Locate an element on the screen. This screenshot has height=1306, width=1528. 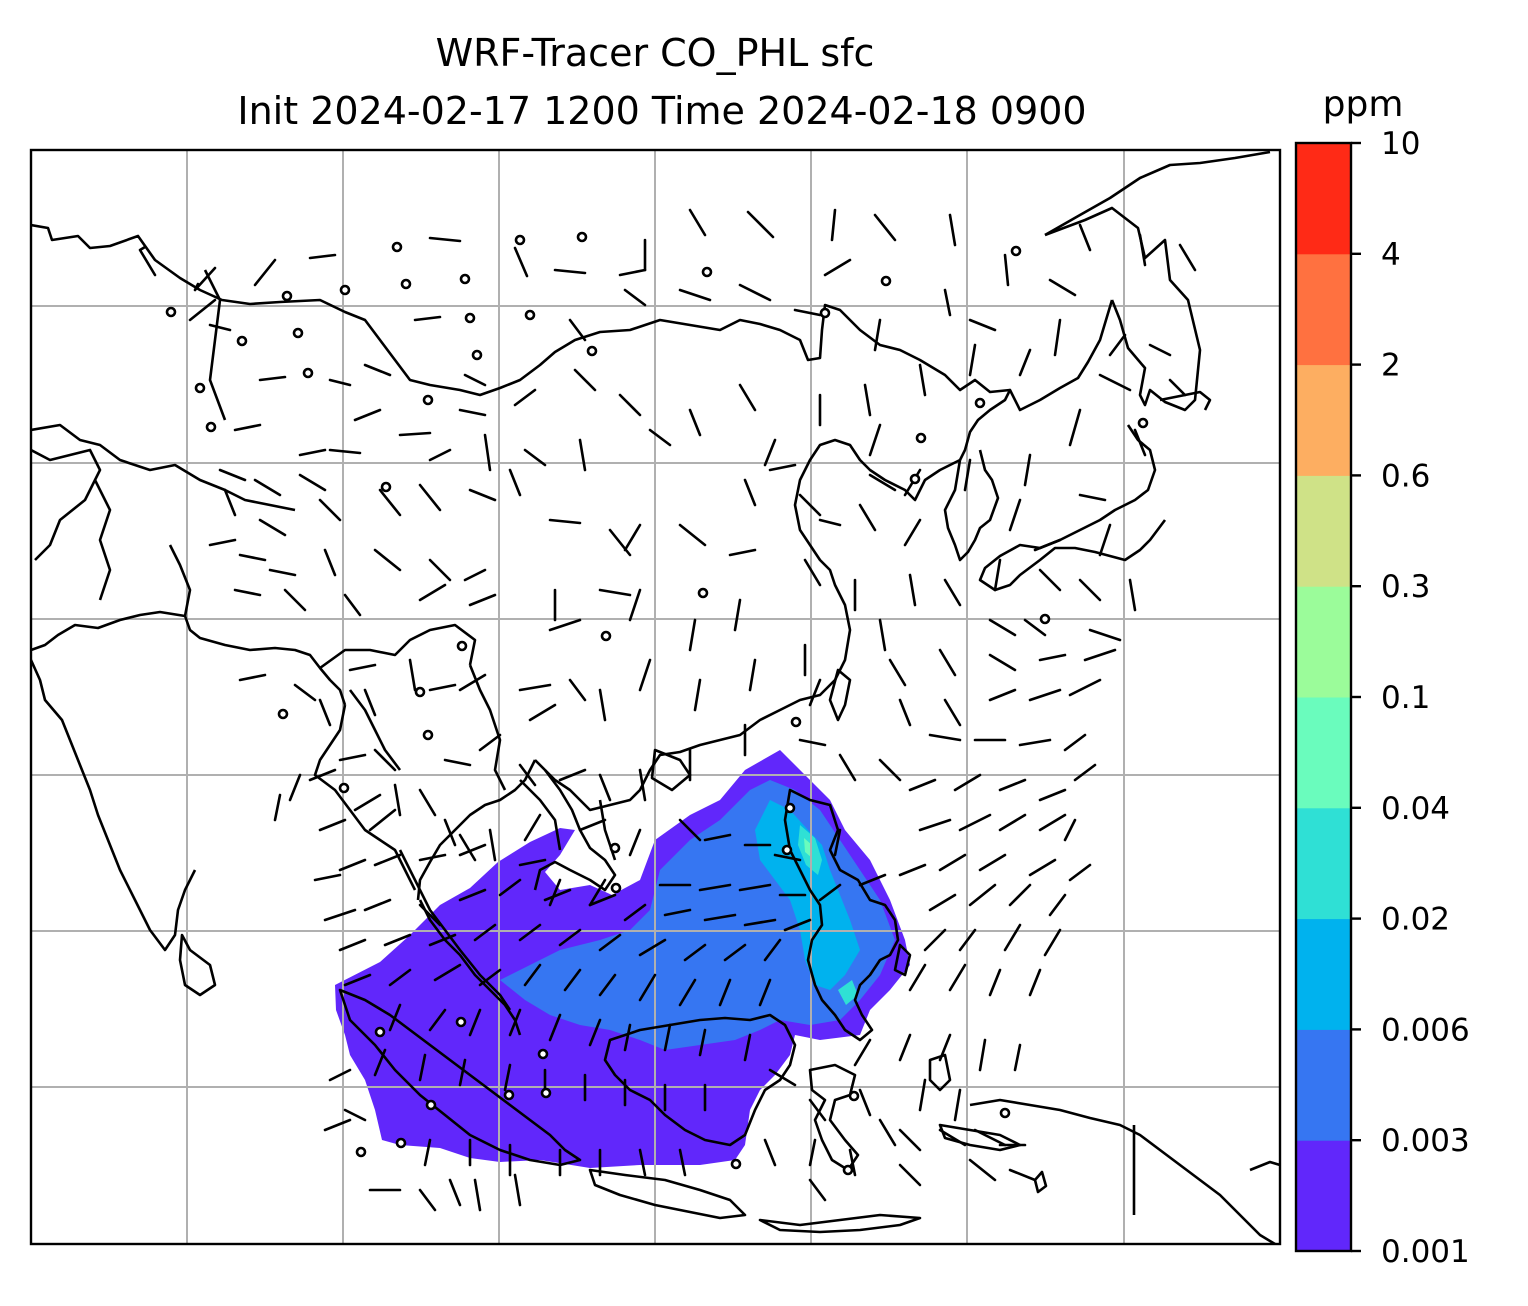
tracer-level-0.006 is located at coordinates (807, 895).